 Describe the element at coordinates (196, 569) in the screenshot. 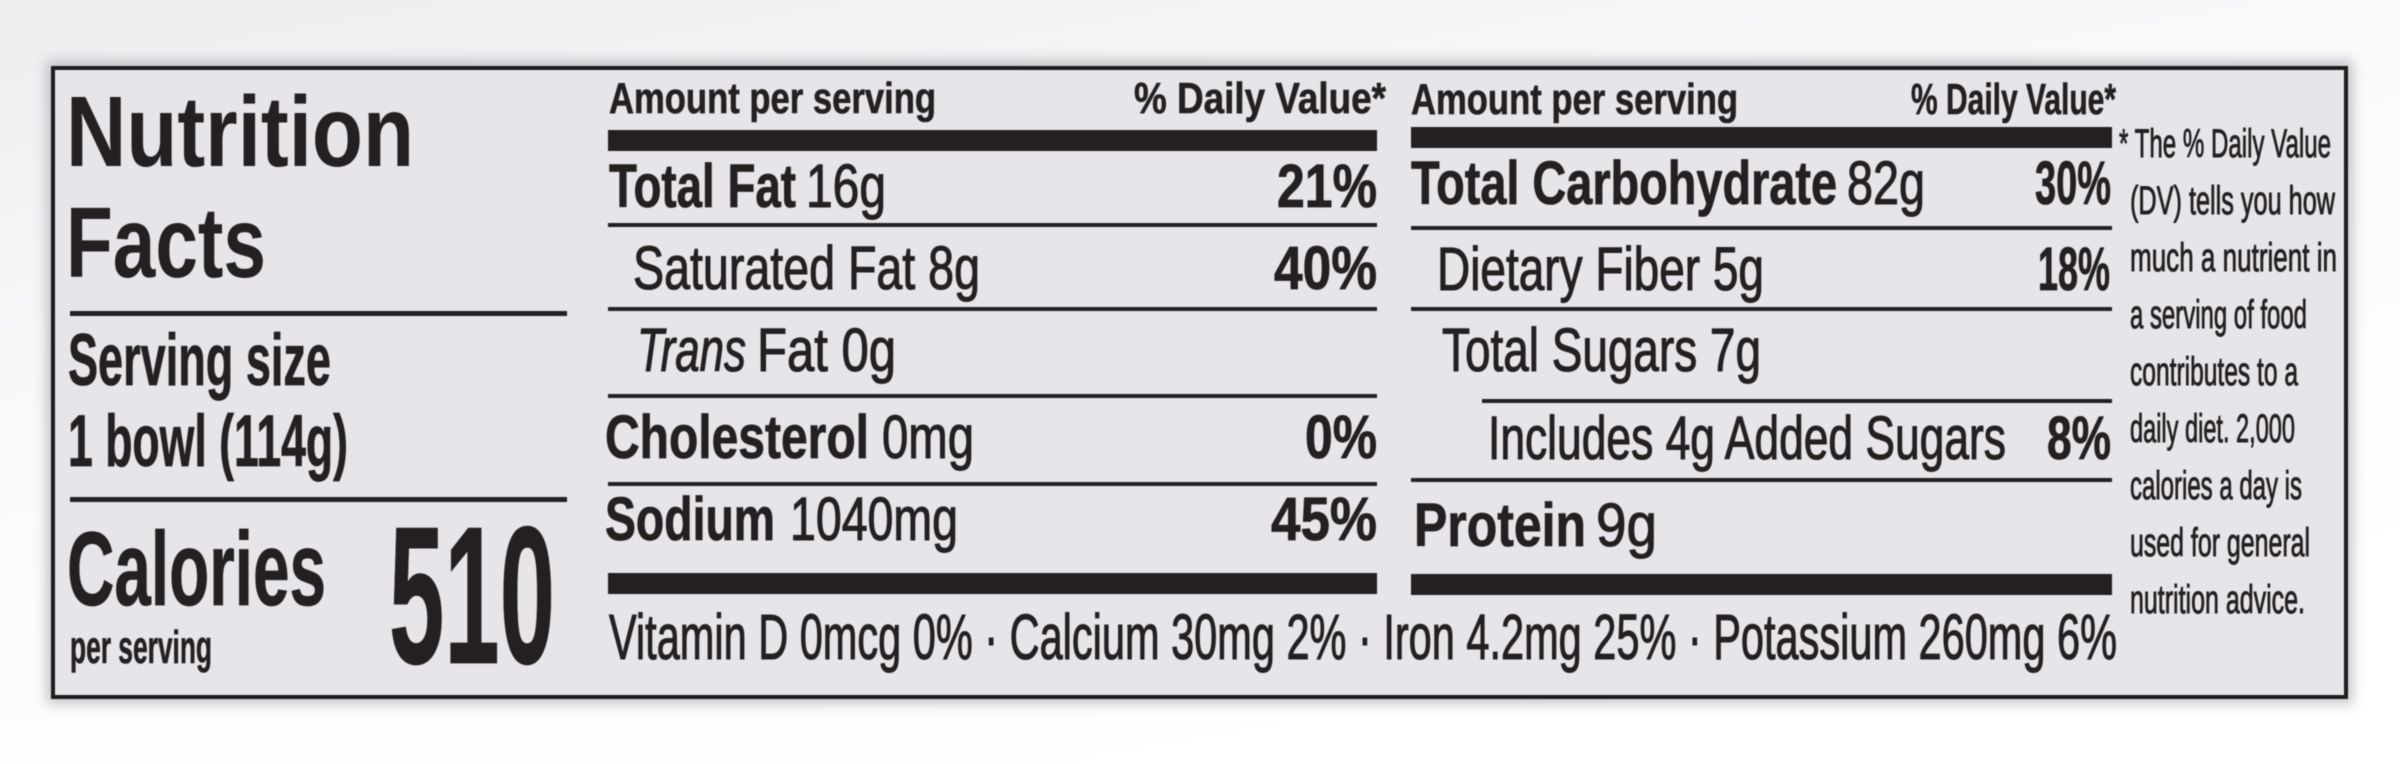

I see `svg-text: Calories` at that location.